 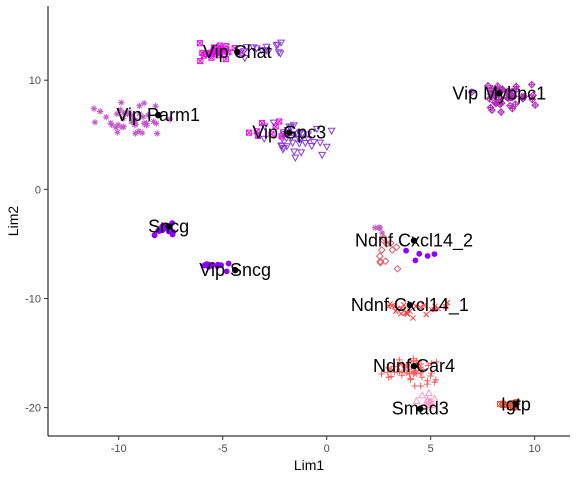 I want to click on x-tick-label: -10, so click(x=119, y=449).